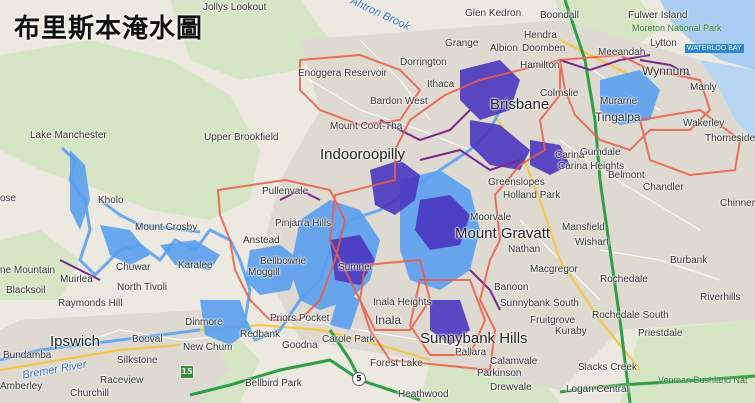 Image resolution: width=755 pixels, height=403 pixels. Describe the element at coordinates (570, 155) in the screenshot. I see `label-carina: Carina` at that location.